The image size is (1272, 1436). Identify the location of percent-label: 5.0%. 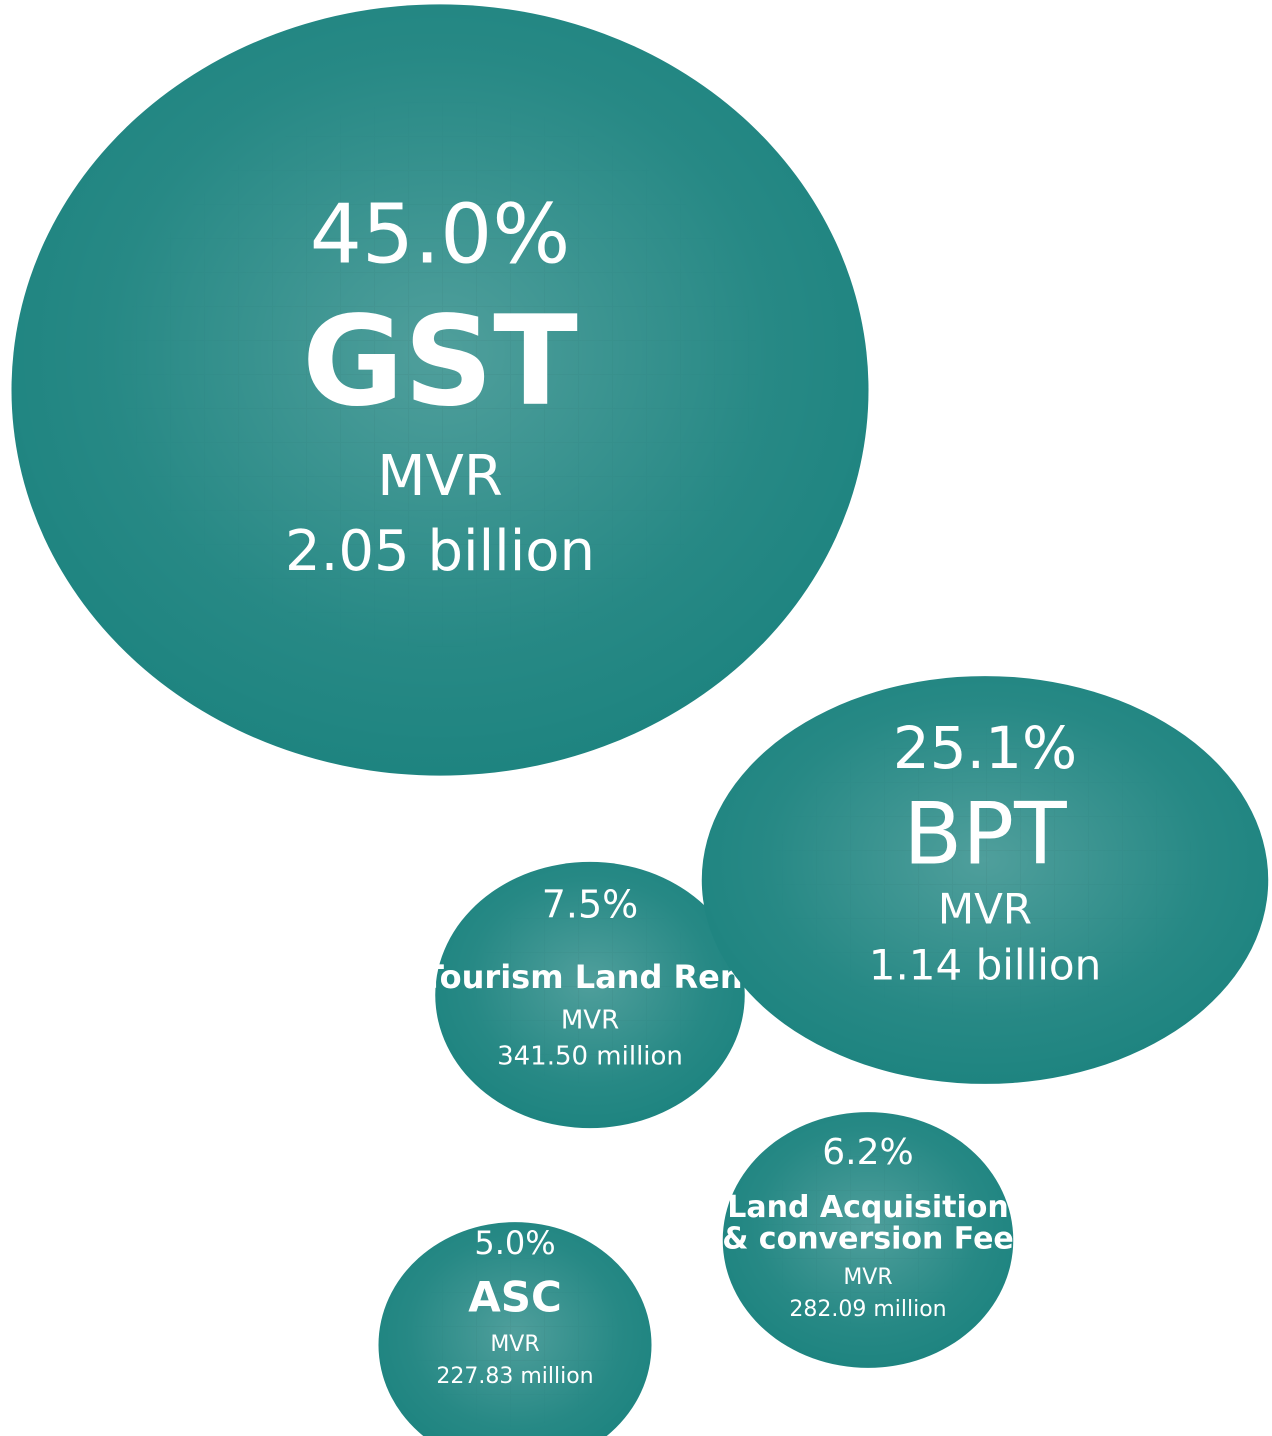
(514, 1243).